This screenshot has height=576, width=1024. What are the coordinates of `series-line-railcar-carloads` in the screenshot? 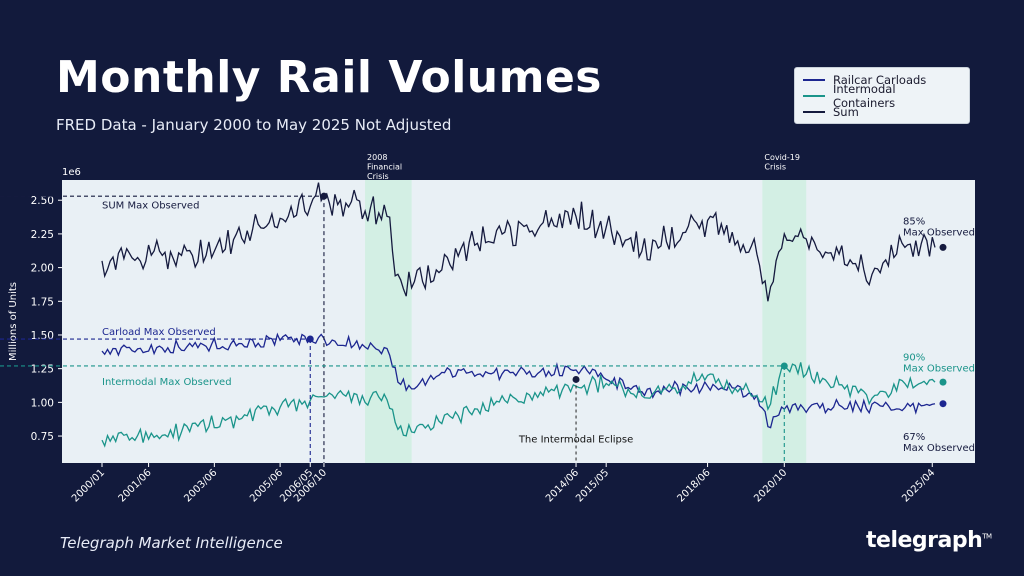 It's located at (518, 380).